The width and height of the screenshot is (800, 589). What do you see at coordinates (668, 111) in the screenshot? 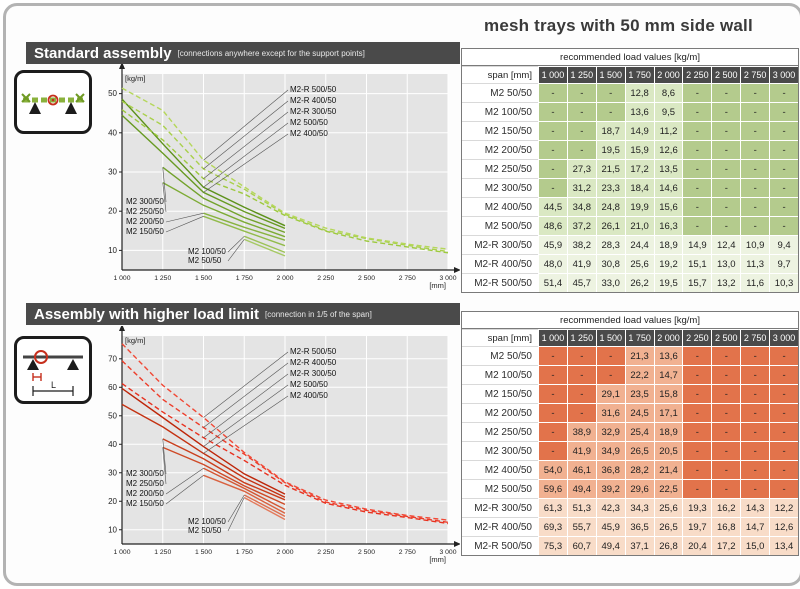
I see `load-cell: 9,5` at bounding box center [668, 111].